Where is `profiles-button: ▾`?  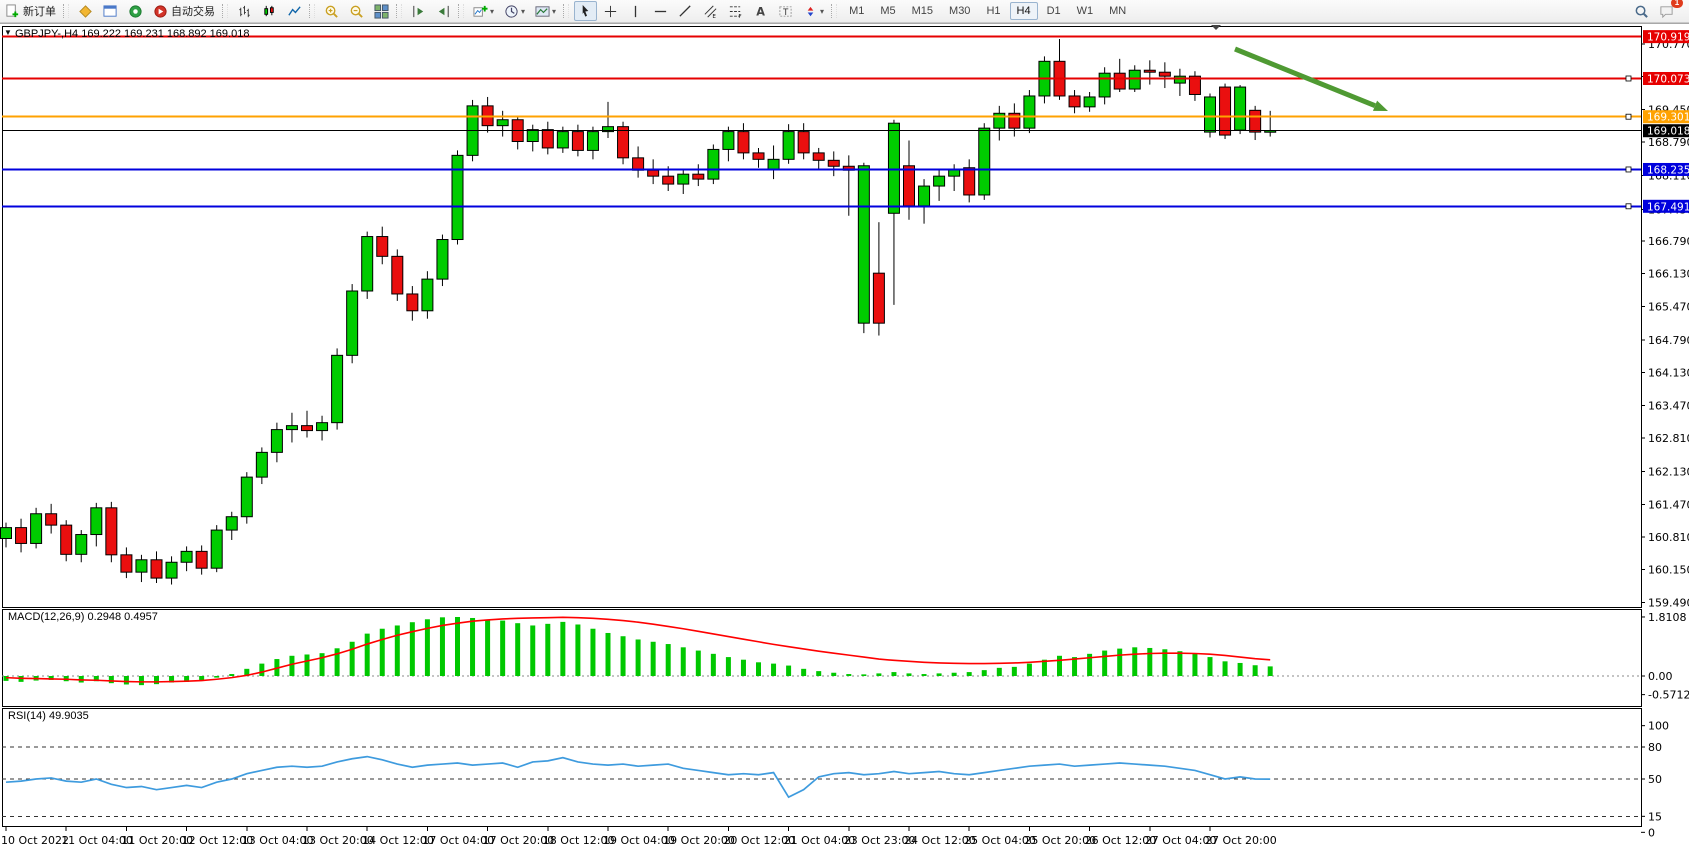
profiles-button: ▾ is located at coordinates (514, 11).